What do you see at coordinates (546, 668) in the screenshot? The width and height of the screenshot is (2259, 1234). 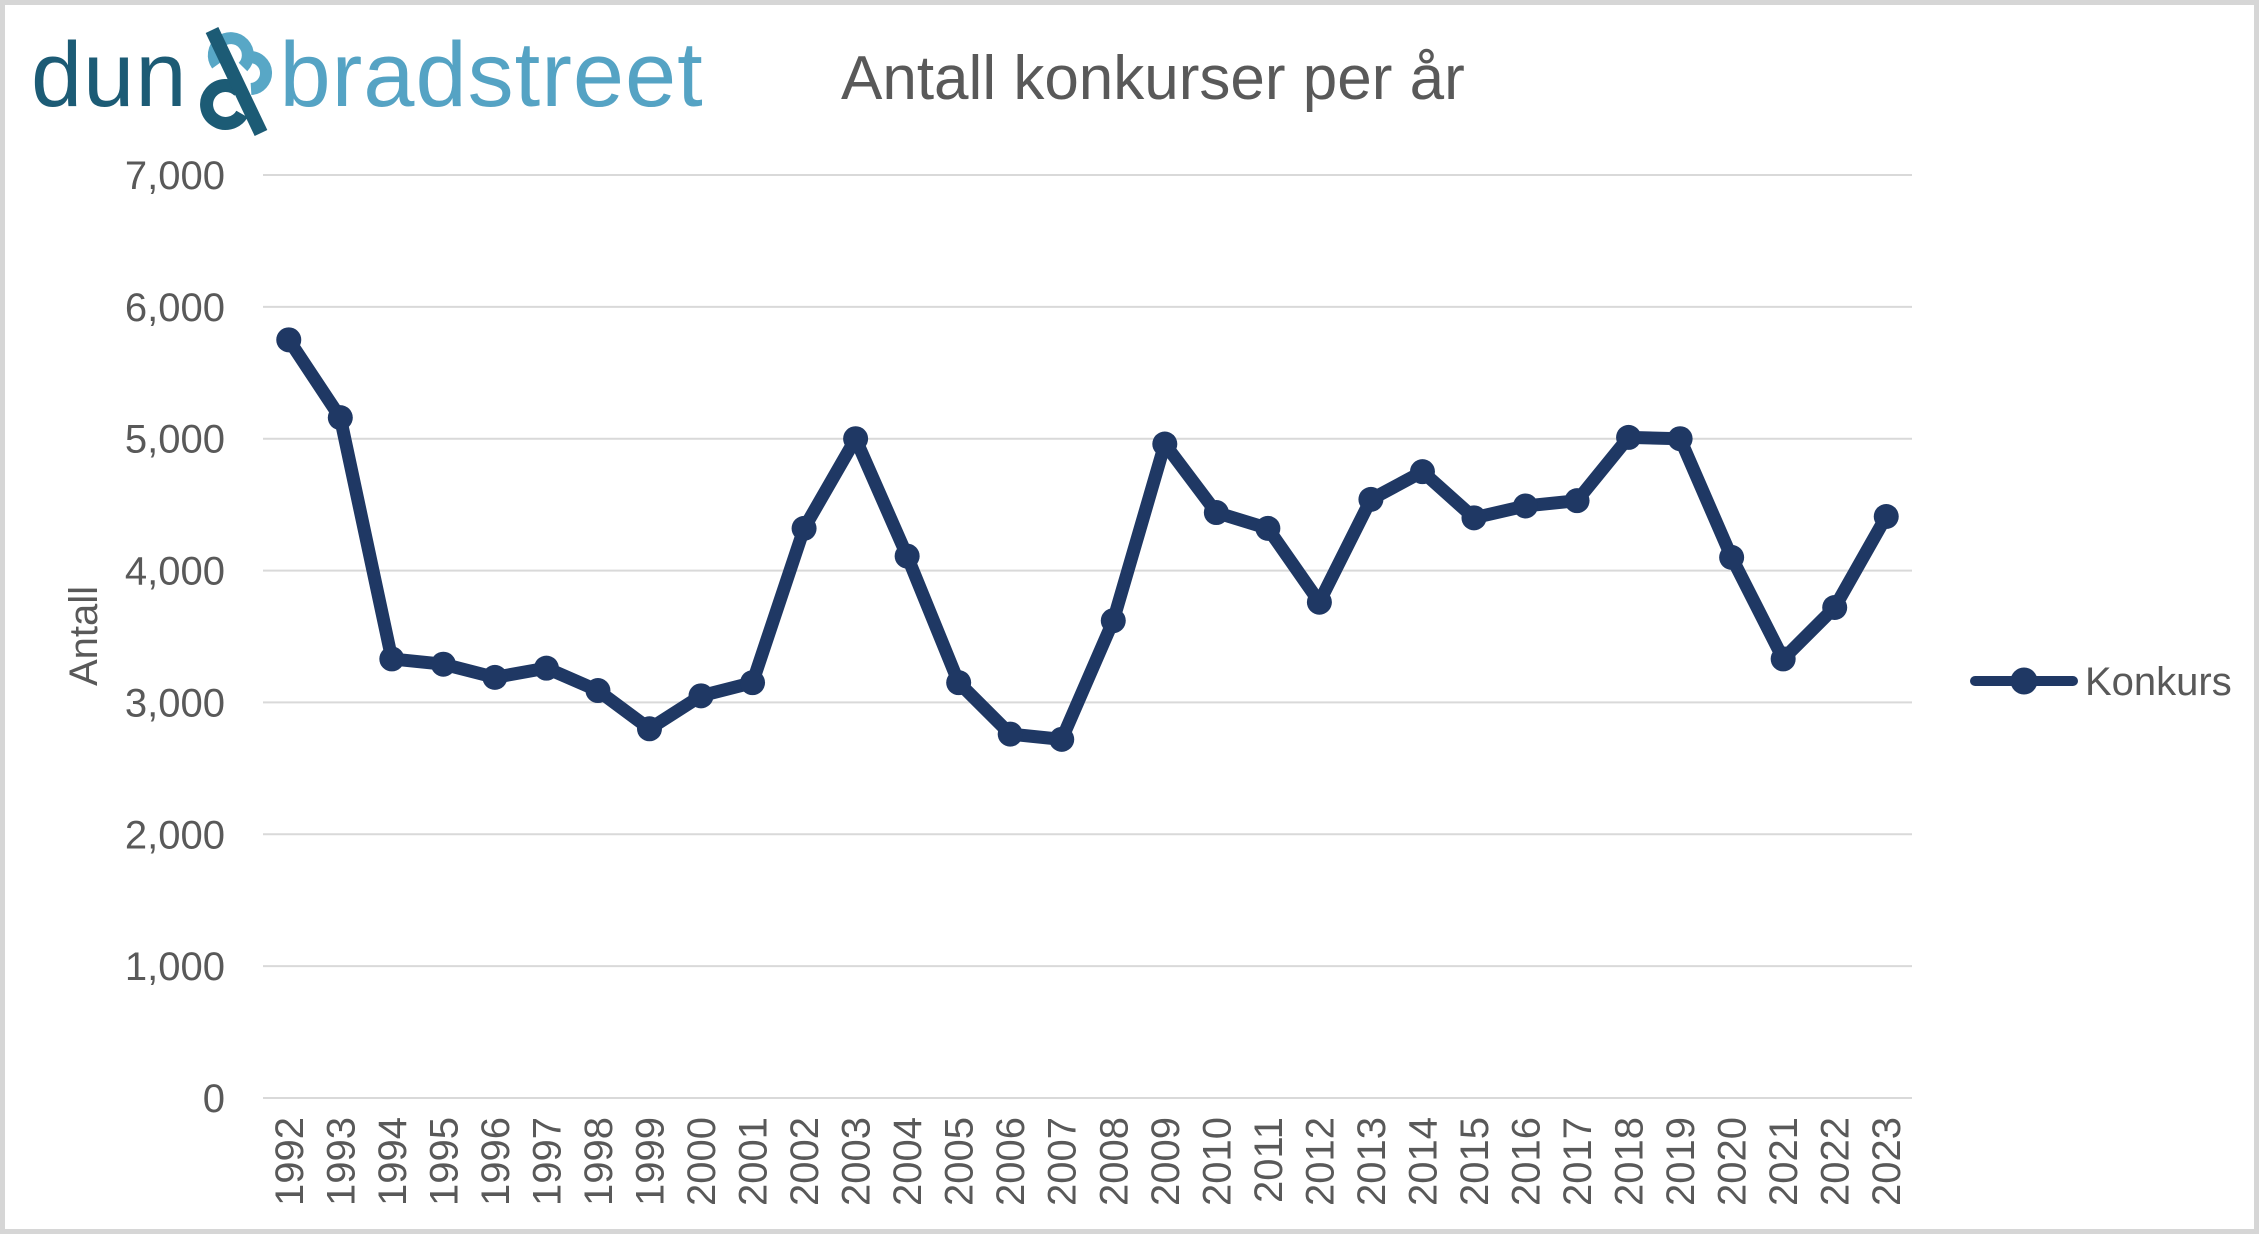 I see `data-point-1997` at bounding box center [546, 668].